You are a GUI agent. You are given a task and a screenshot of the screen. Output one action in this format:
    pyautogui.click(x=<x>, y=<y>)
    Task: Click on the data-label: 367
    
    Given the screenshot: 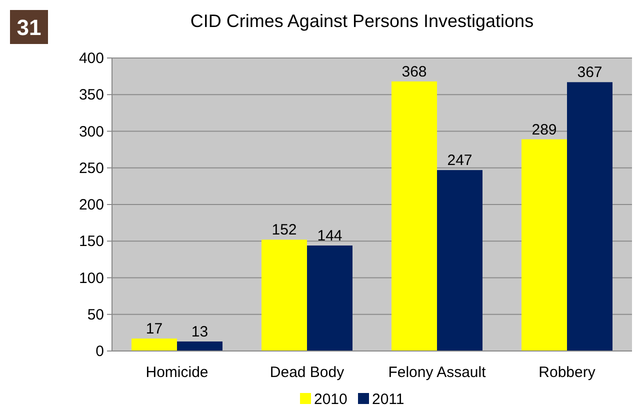 What is the action you would take?
    pyautogui.click(x=589, y=73)
    